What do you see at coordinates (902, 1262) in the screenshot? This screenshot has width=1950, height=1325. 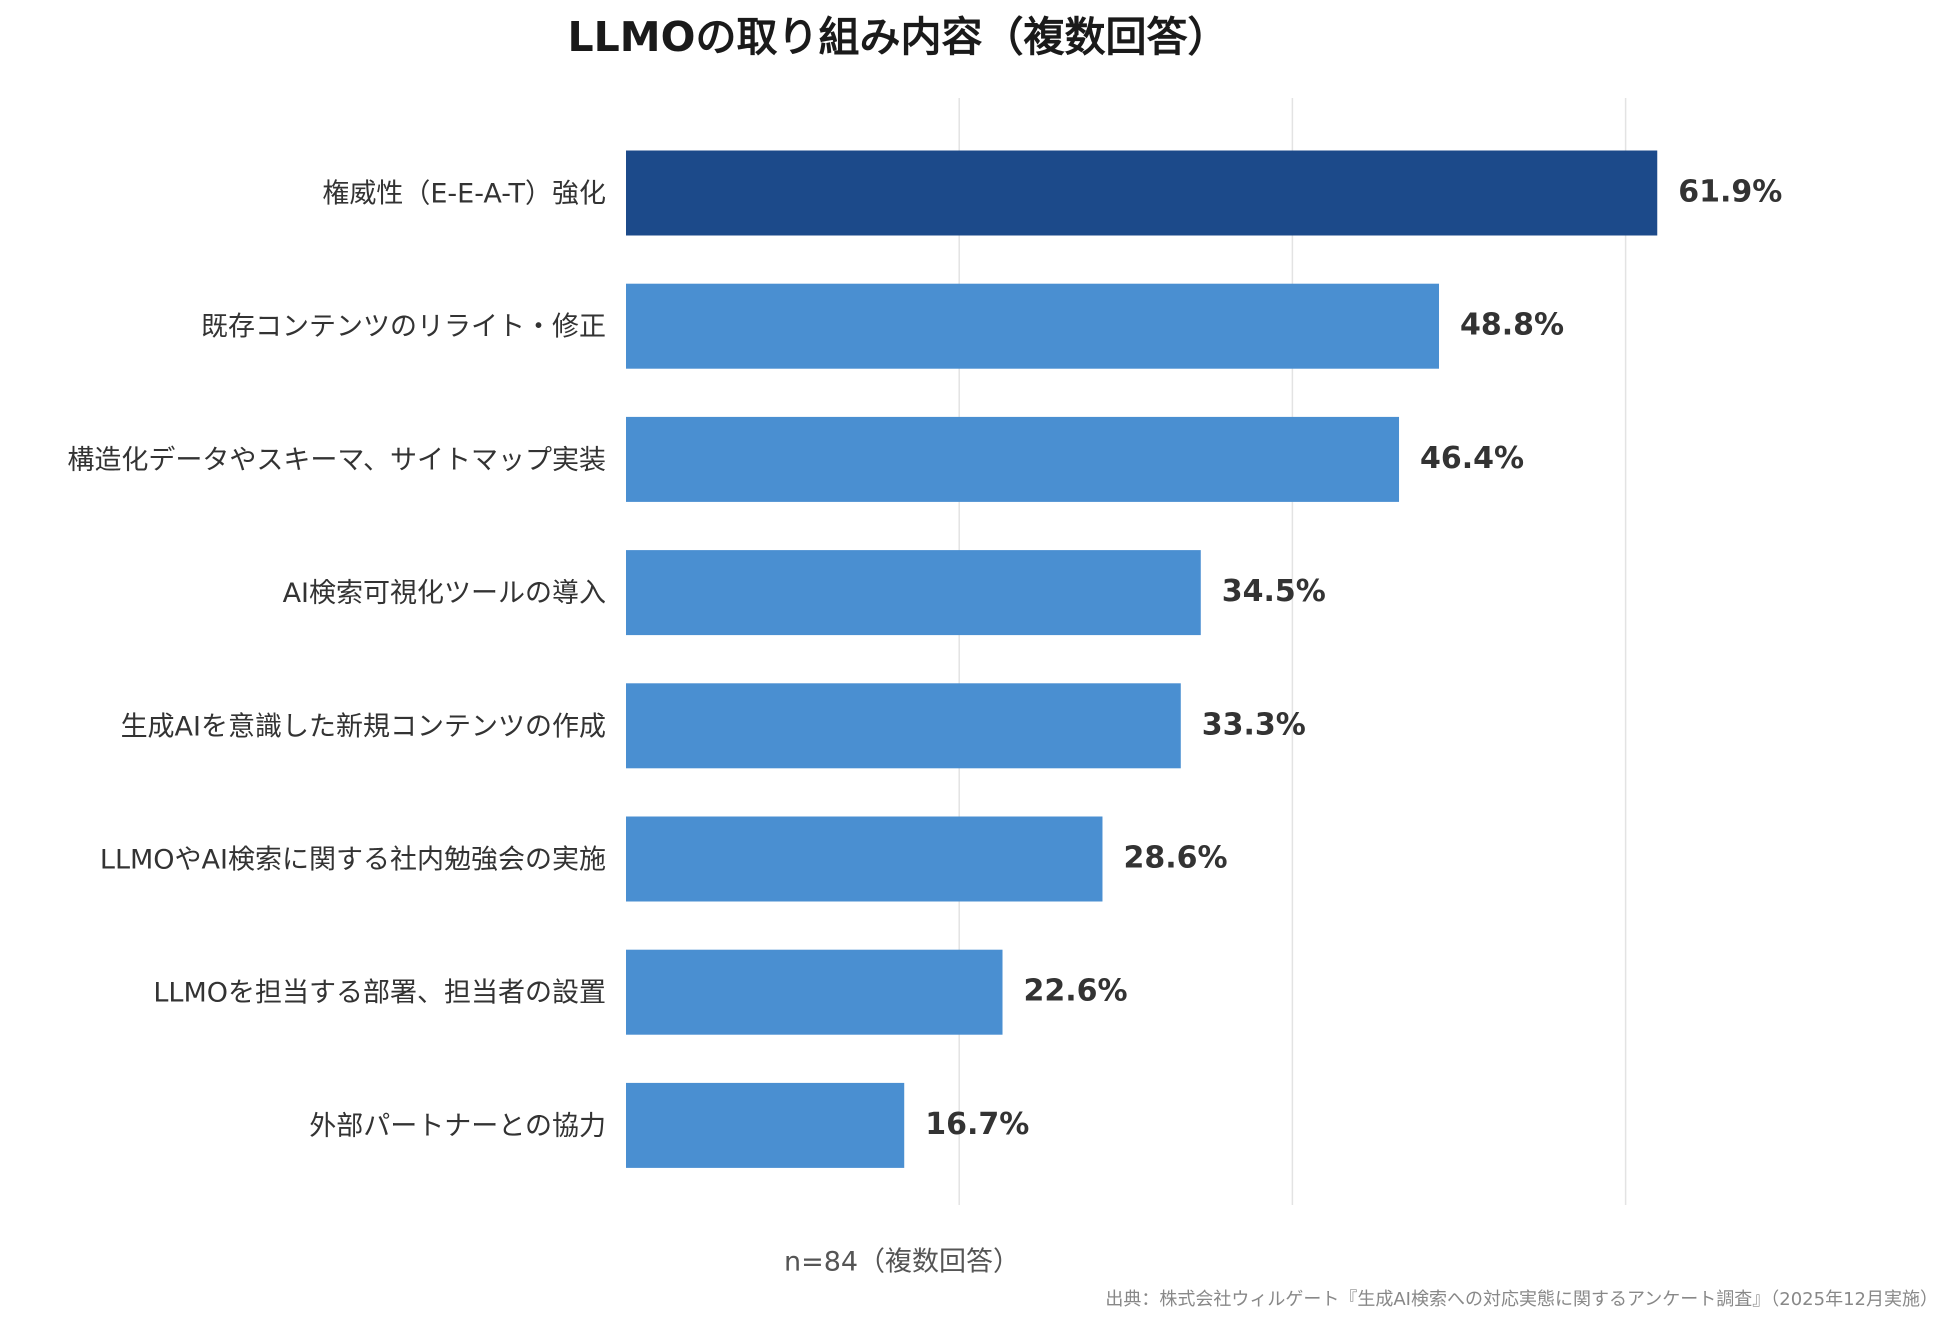 I see `x-axis-label: n=84（複数回答）` at bounding box center [902, 1262].